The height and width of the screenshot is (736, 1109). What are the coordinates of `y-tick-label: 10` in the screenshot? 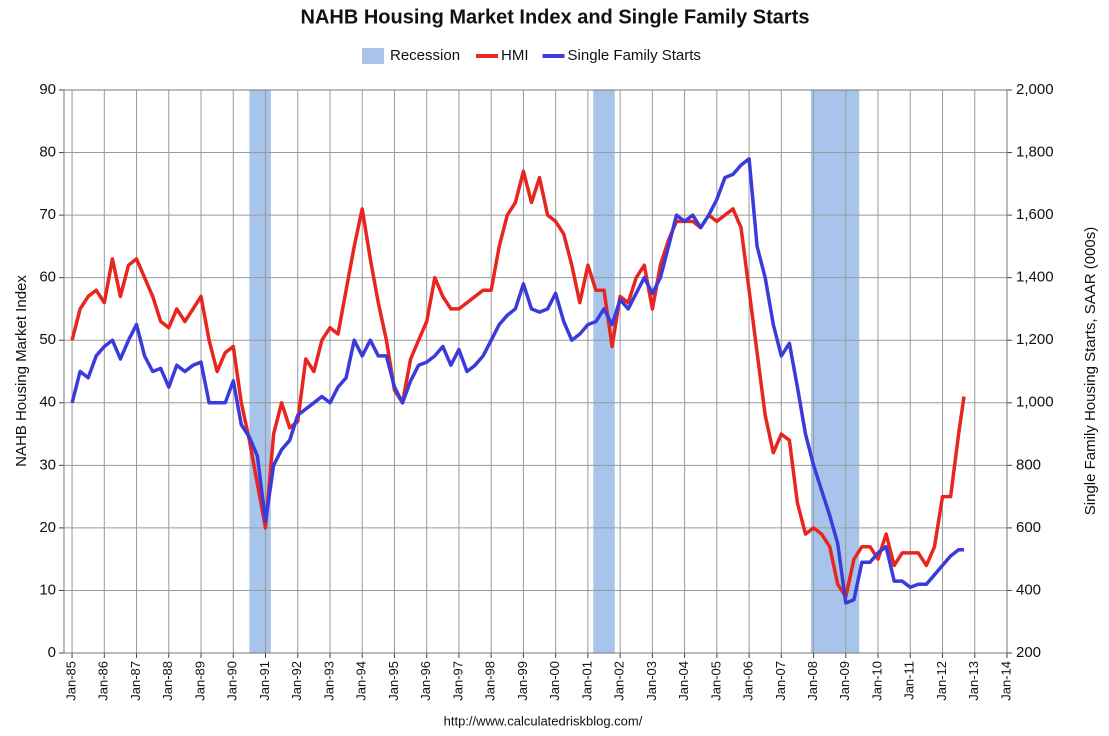 It's located at (47, 589).